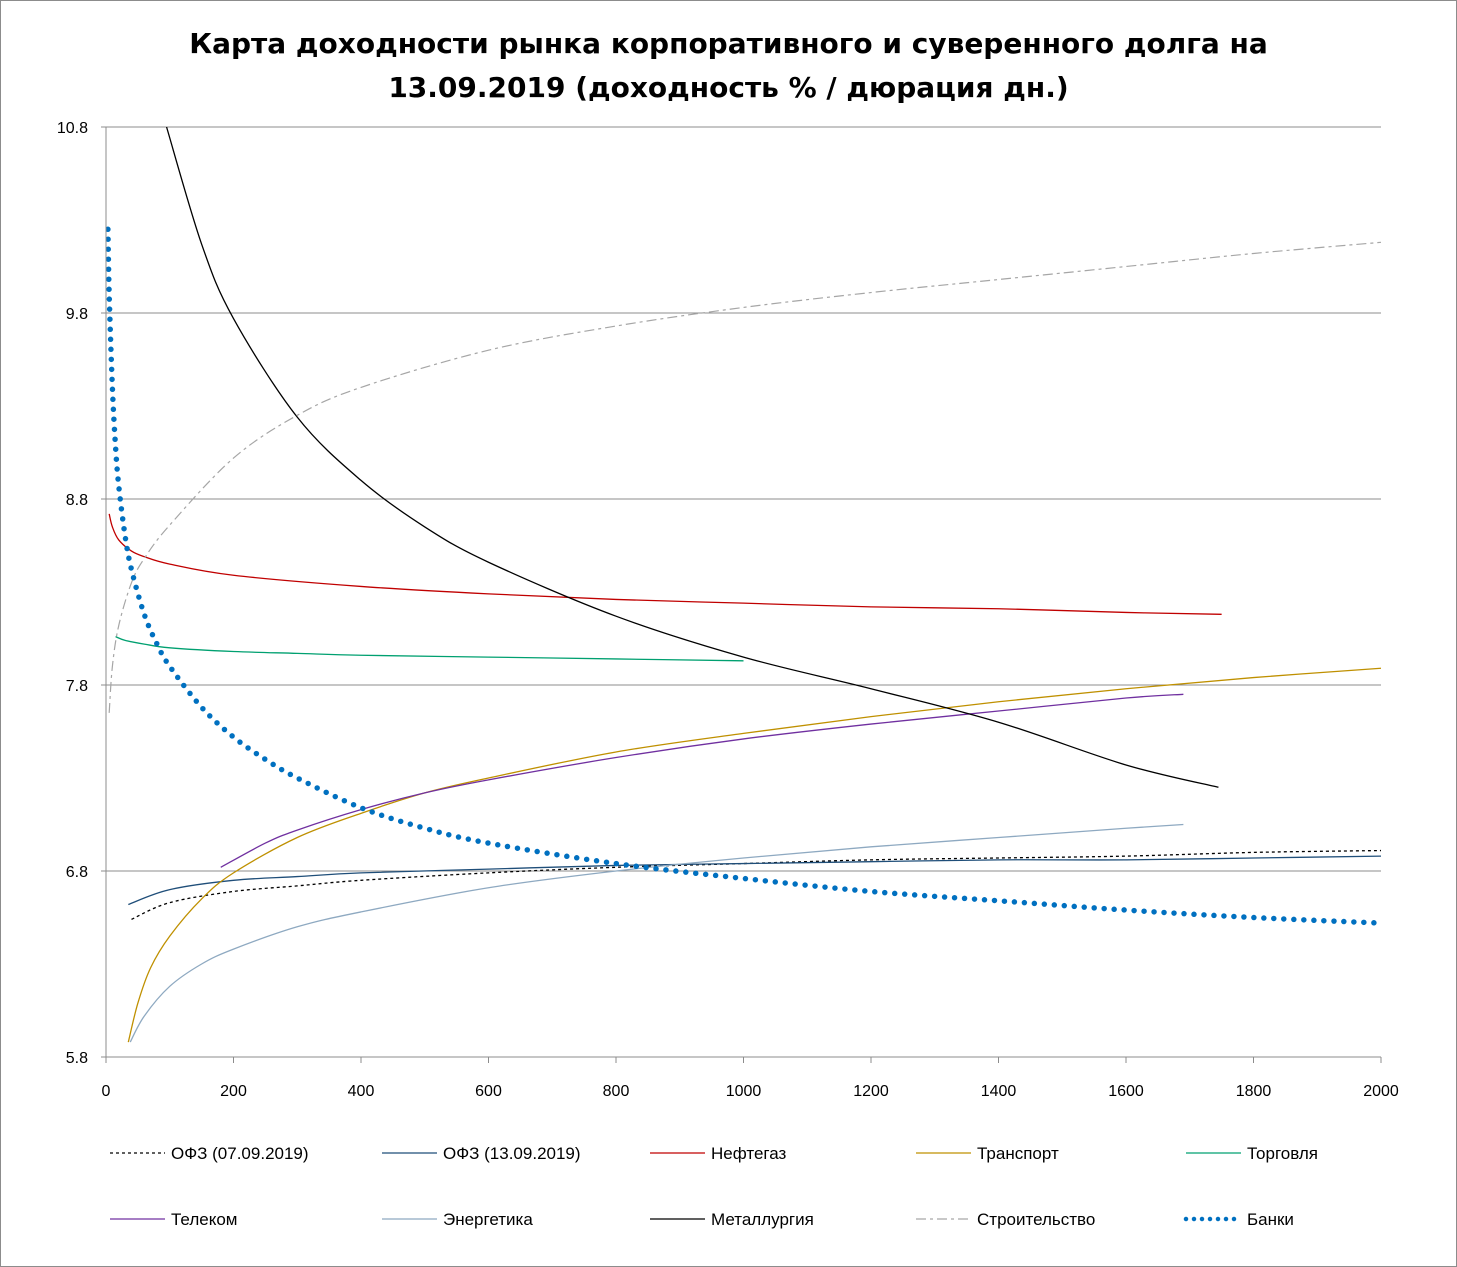  Describe the element at coordinates (488, 1219) in the screenshot. I see `legend-label-7: Энергетика` at that location.